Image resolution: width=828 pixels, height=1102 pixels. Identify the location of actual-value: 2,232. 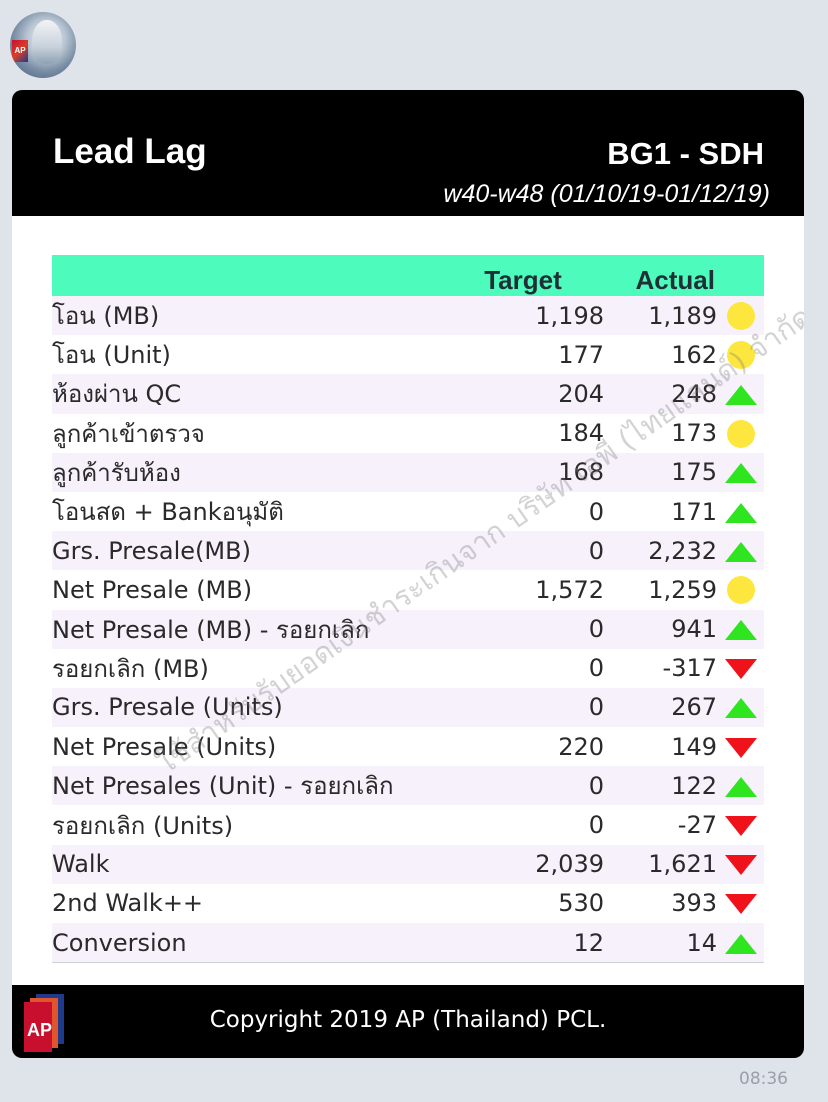
(660, 551).